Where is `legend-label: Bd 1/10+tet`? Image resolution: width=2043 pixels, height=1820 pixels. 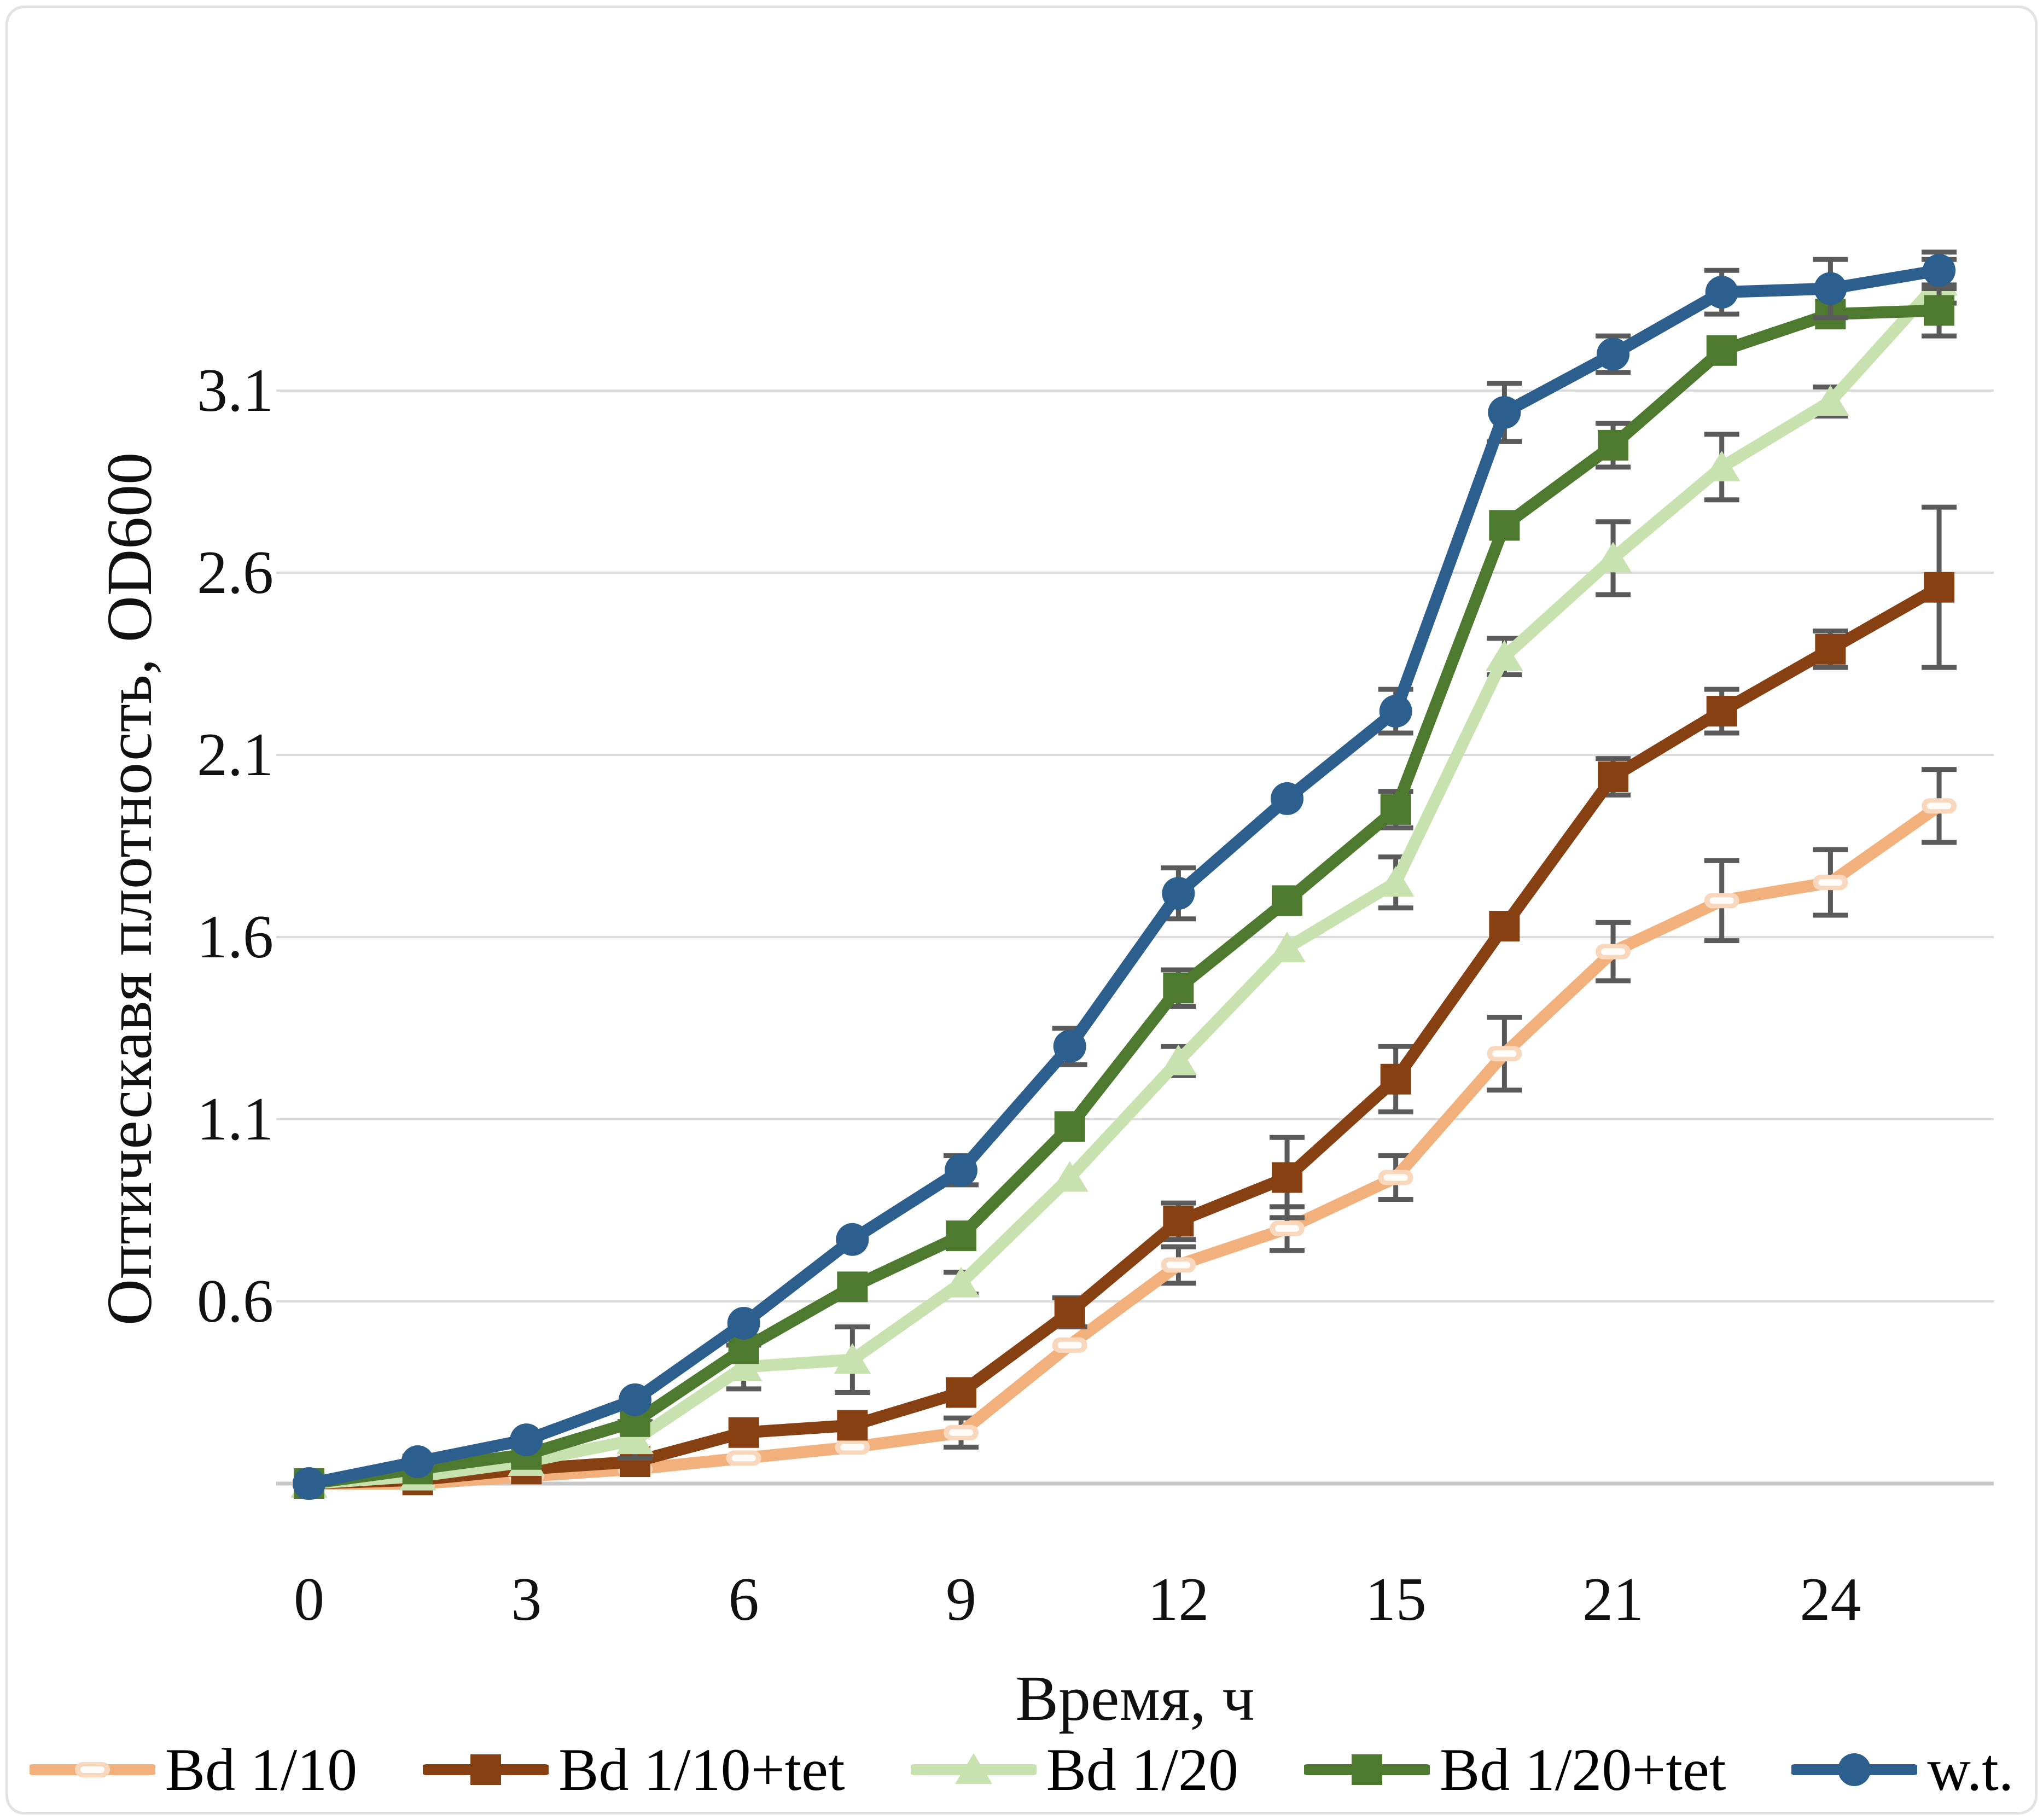 legend-label: Bd 1/10+tet is located at coordinates (701, 1769).